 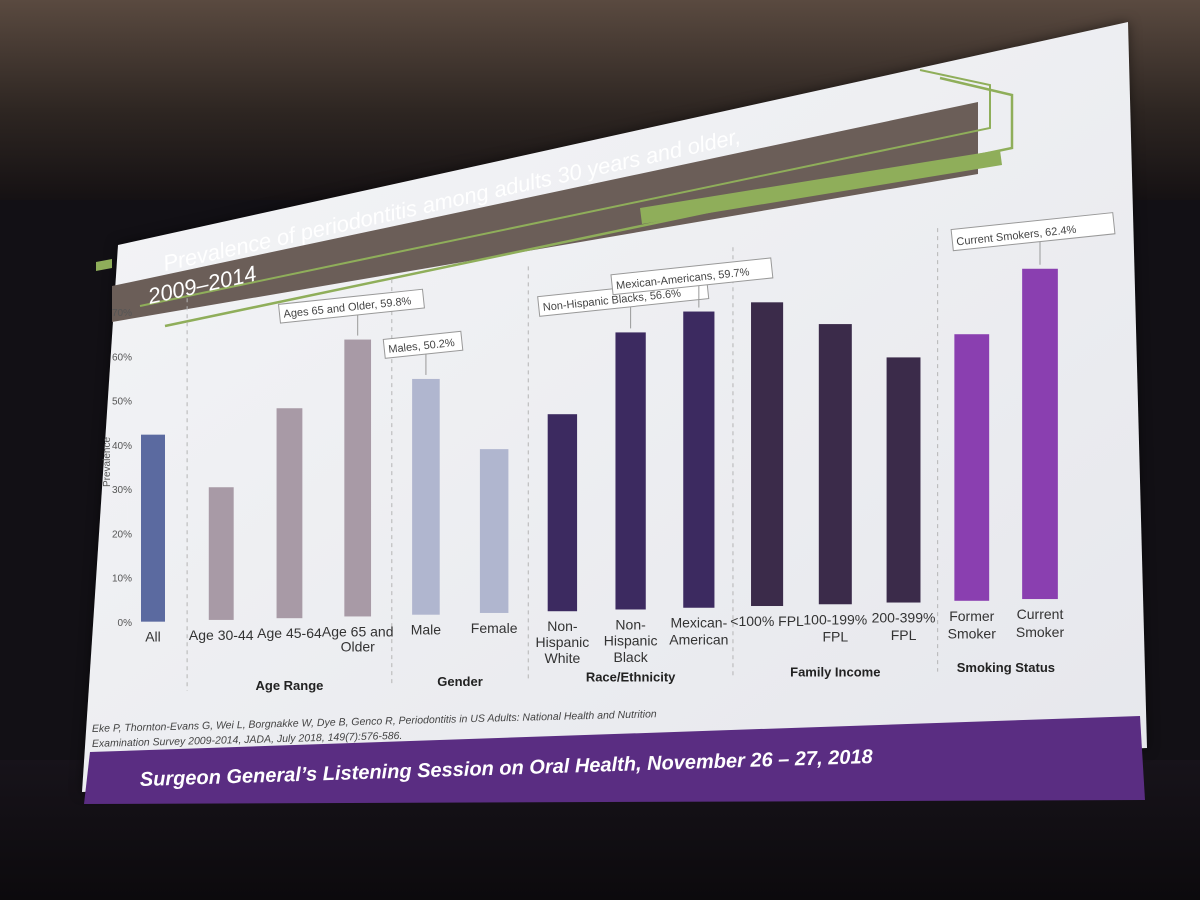 I want to click on category-label: Male, so click(x=426, y=630).